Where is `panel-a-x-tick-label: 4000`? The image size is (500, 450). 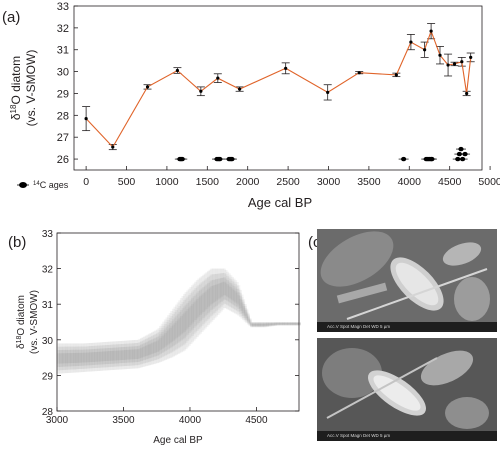 panel-a-x-tick-label: 4000 is located at coordinates (410, 182).